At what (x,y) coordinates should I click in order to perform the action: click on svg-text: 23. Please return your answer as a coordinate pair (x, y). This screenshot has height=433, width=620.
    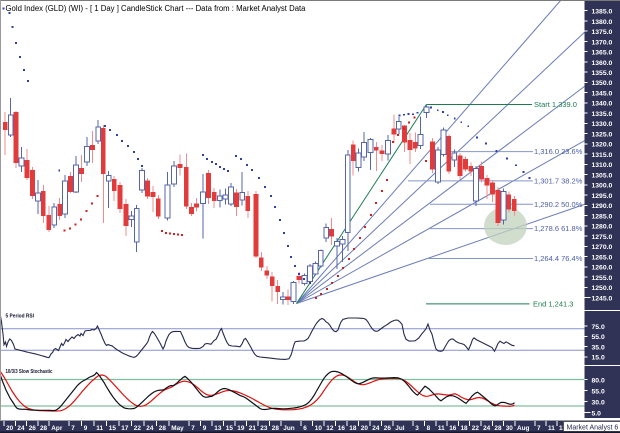
    Looking at the image, I should click on (264, 428).